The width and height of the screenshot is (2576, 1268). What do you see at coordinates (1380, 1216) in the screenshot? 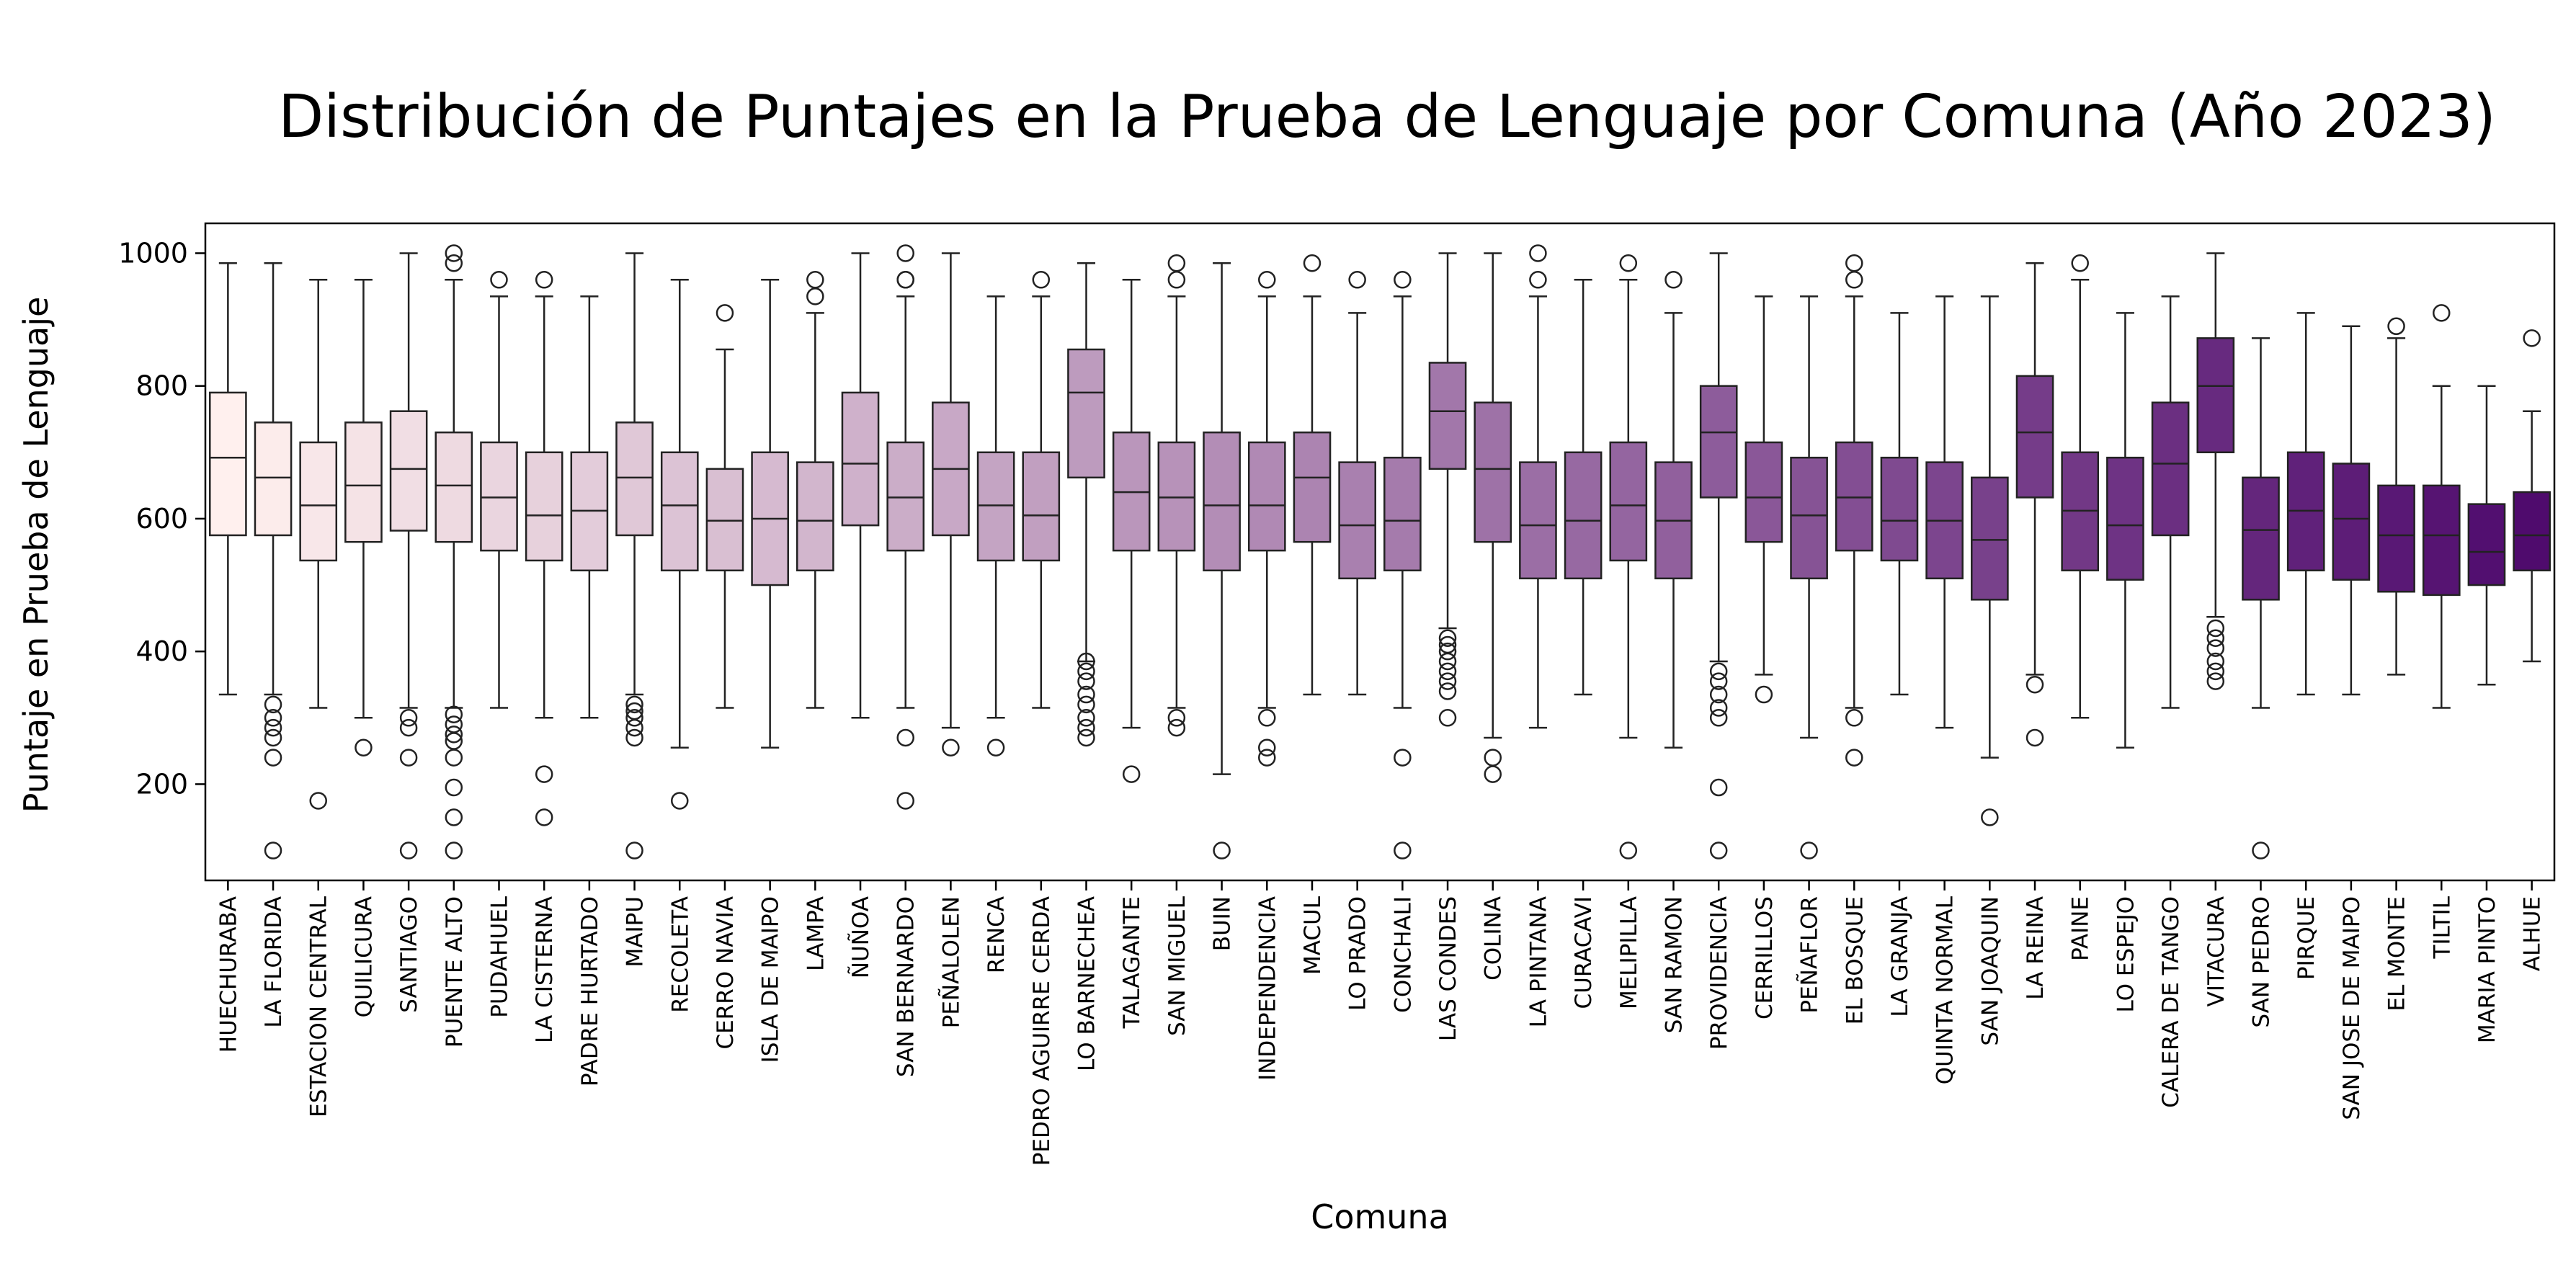
I see `x-axis-label: Comuna` at bounding box center [1380, 1216].